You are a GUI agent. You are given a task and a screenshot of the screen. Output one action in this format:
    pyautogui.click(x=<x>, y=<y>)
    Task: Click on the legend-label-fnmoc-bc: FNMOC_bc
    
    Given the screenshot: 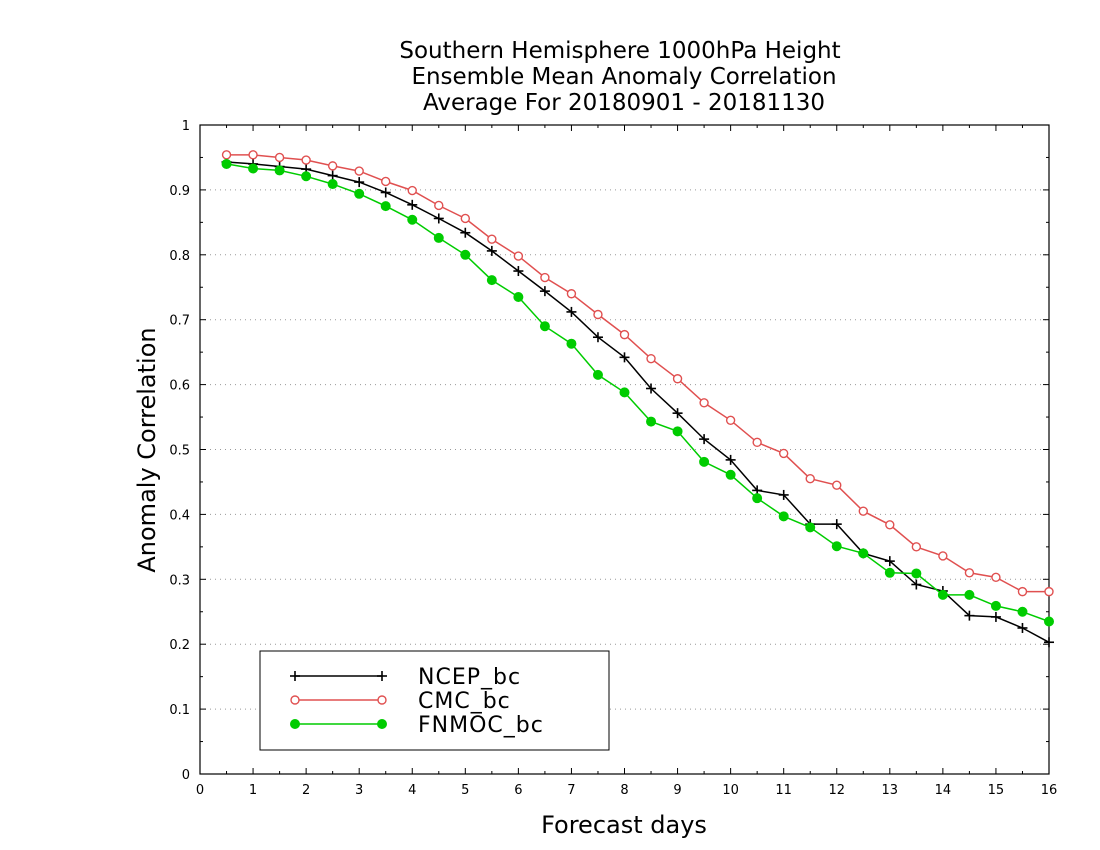 What is the action you would take?
    pyautogui.click(x=481, y=725)
    